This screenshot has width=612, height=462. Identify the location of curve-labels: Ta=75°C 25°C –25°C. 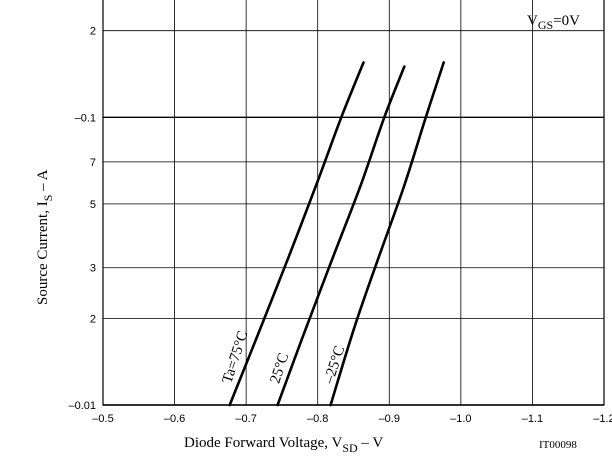
(284, 357).